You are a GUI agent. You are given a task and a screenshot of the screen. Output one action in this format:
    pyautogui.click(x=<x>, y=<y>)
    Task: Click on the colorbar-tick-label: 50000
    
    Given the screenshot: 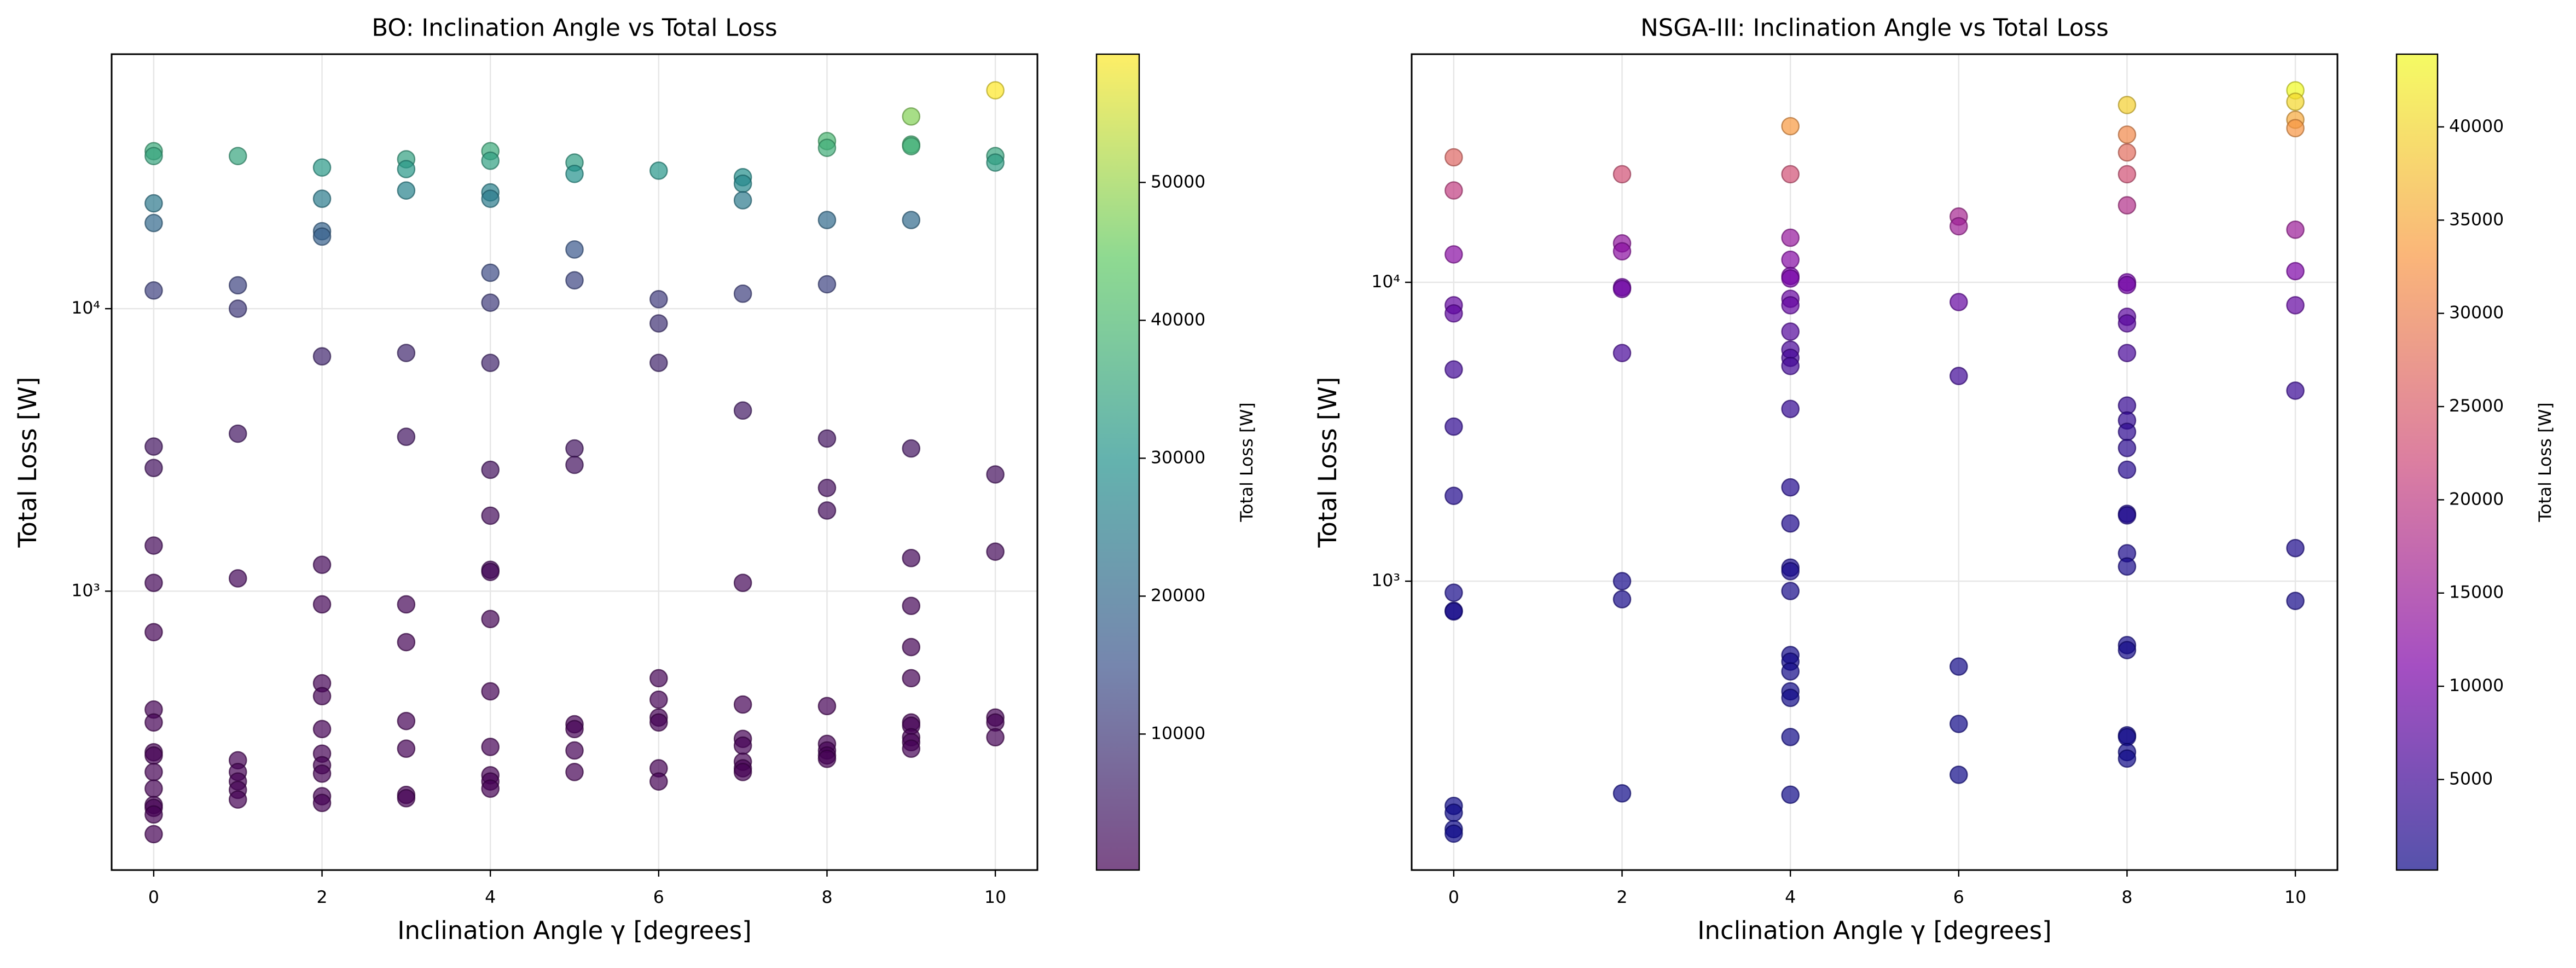 What is the action you would take?
    pyautogui.click(x=1178, y=182)
    